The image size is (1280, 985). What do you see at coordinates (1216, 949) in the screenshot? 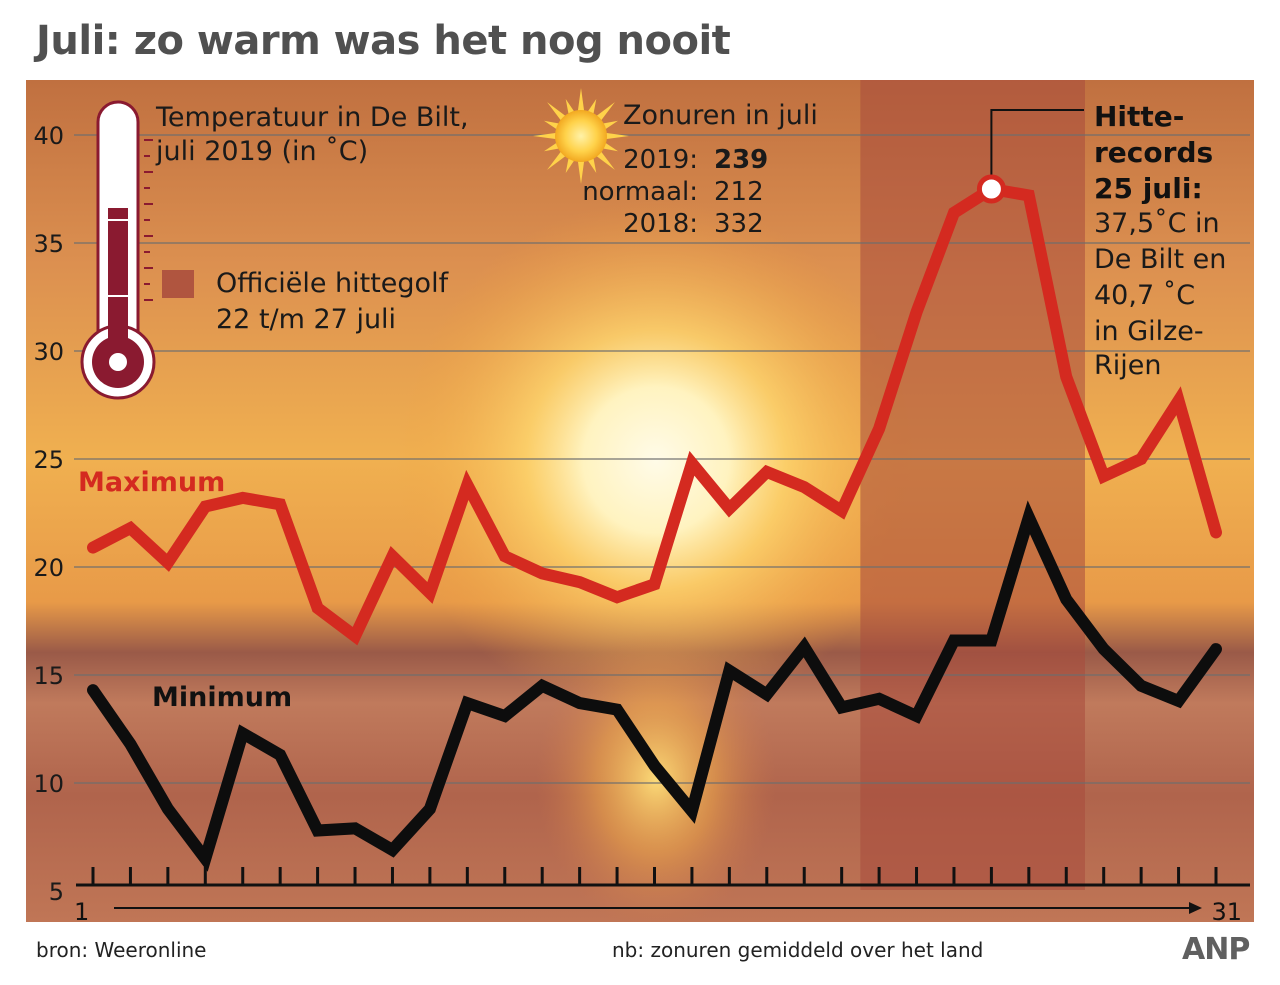
I see `anp-logo: ANP` at bounding box center [1216, 949].